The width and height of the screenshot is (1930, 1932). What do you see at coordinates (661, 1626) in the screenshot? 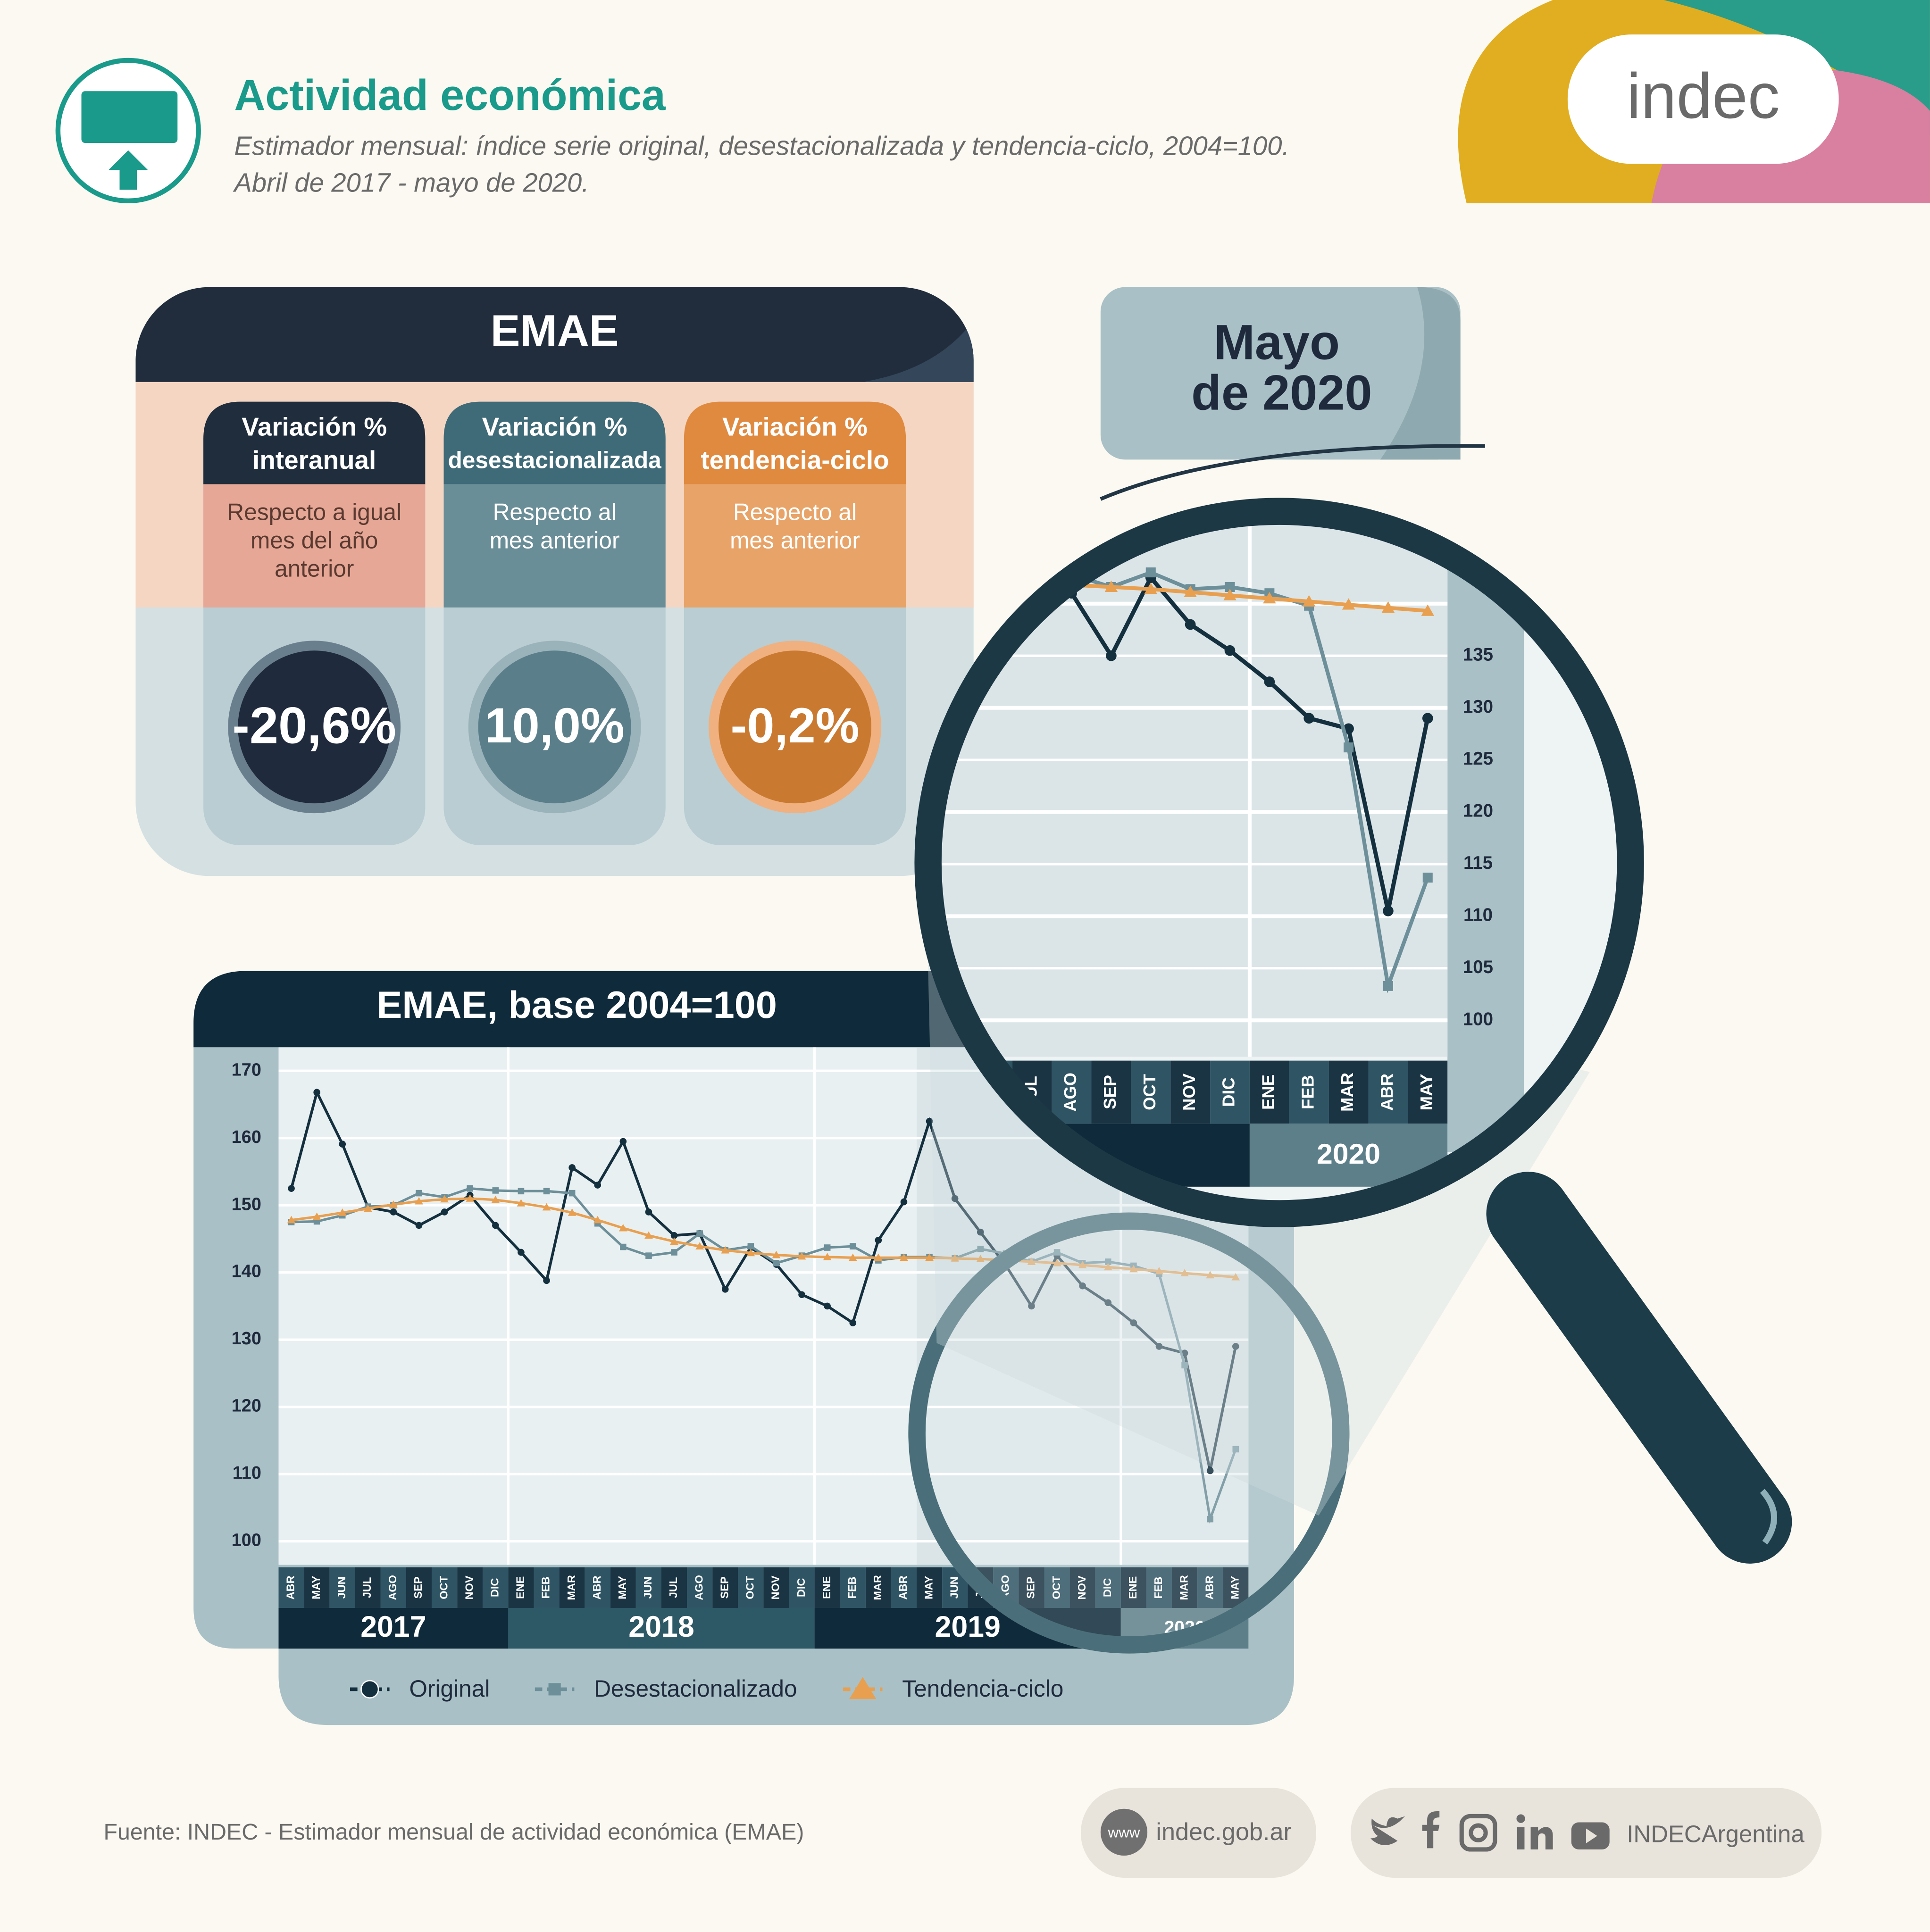
I see `year-label: 2018` at bounding box center [661, 1626].